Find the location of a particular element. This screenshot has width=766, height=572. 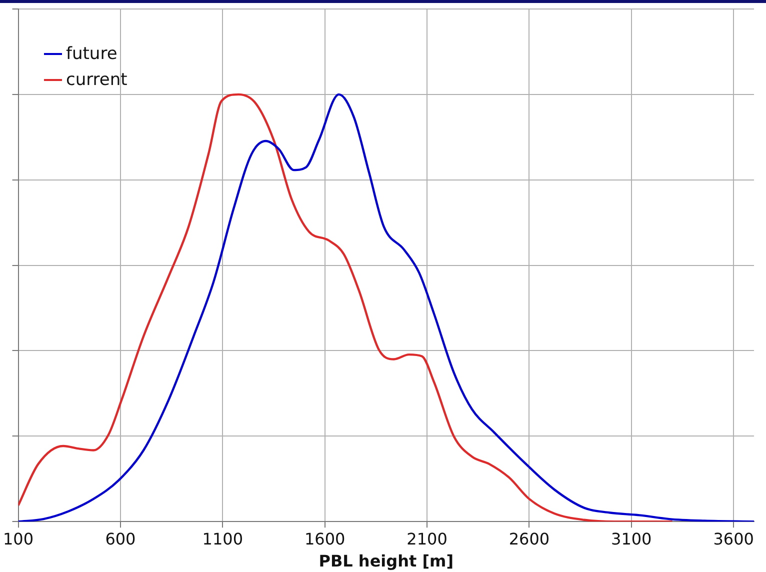

x-tick-label: 600 is located at coordinates (120, 538).